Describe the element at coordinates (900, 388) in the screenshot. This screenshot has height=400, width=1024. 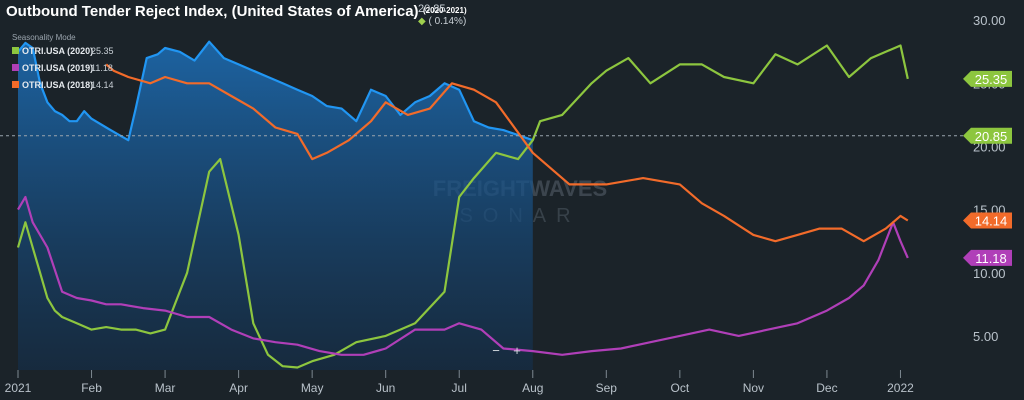
I see `x-tick-label: 2022` at that location.